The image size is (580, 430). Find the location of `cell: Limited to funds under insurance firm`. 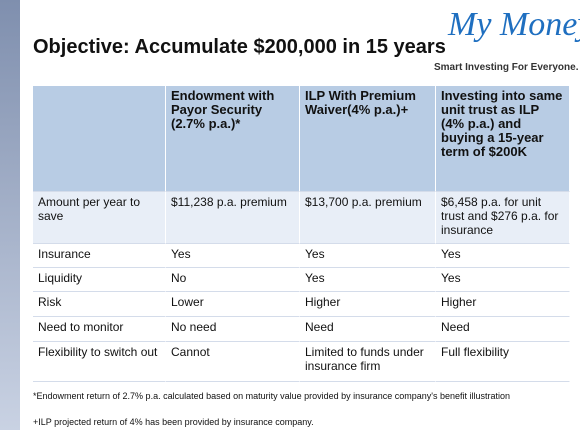

cell: Limited to funds under insurance firm is located at coordinates (368, 362).